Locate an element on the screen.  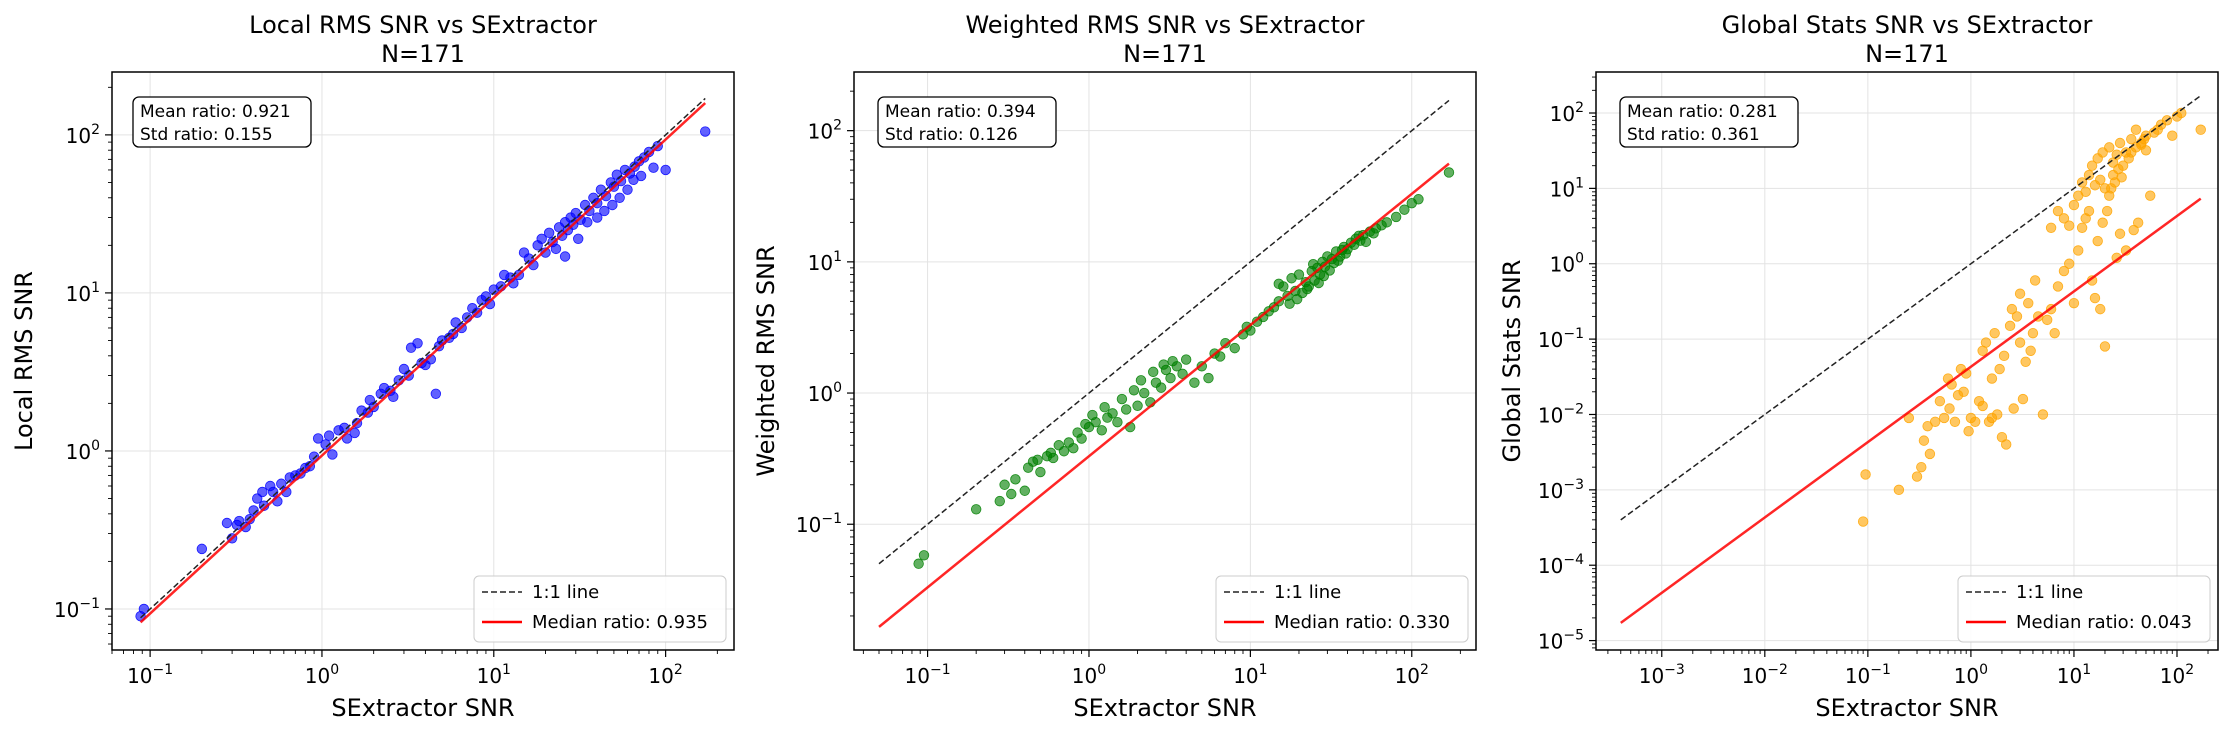
x-tick-label: 10⁻² is located at coordinates (1765, 675).